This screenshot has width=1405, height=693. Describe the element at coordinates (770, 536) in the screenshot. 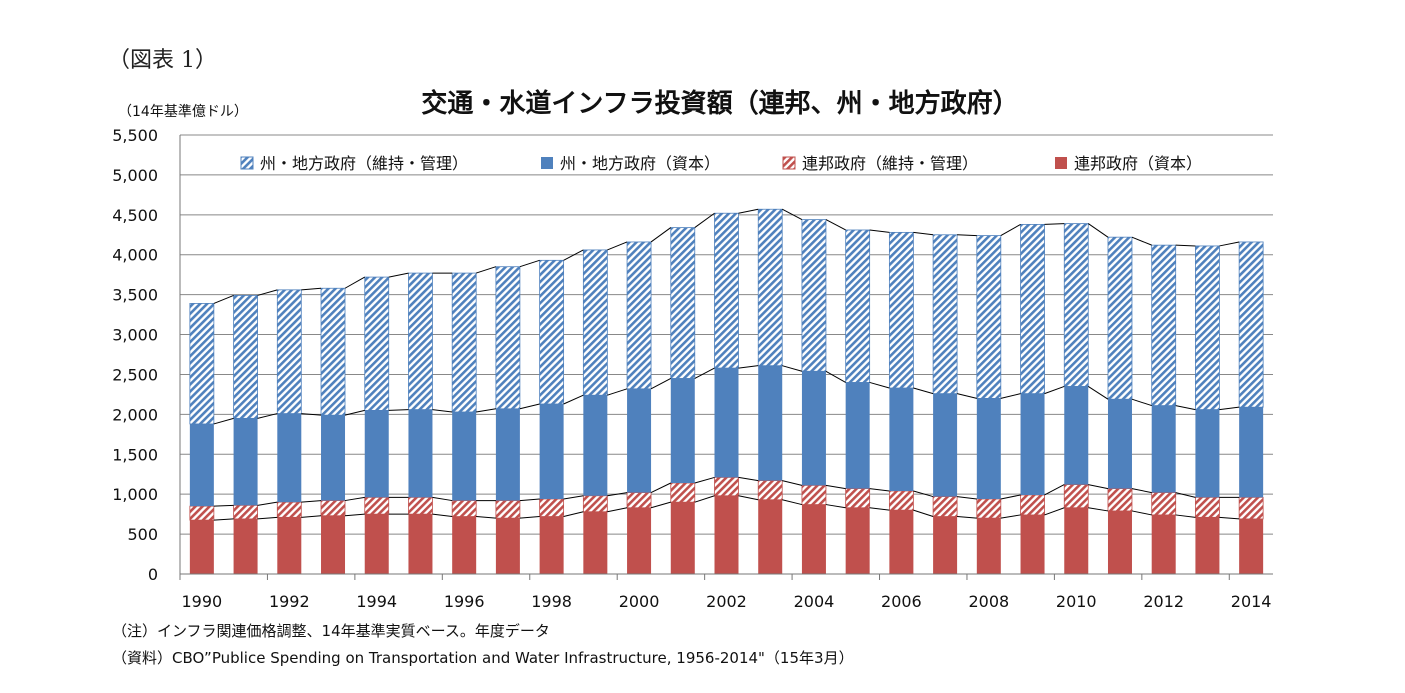

I see `bar-0-2003` at that location.